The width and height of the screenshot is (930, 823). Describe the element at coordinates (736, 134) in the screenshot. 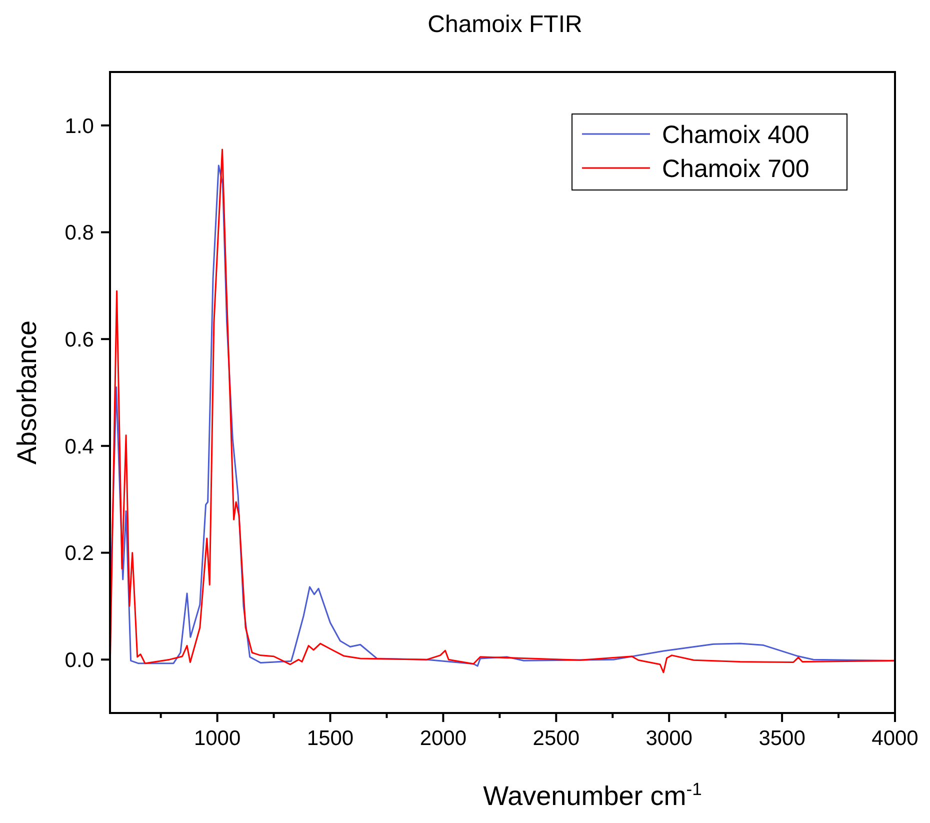

I see `legend-label: Chamoix 400` at that location.